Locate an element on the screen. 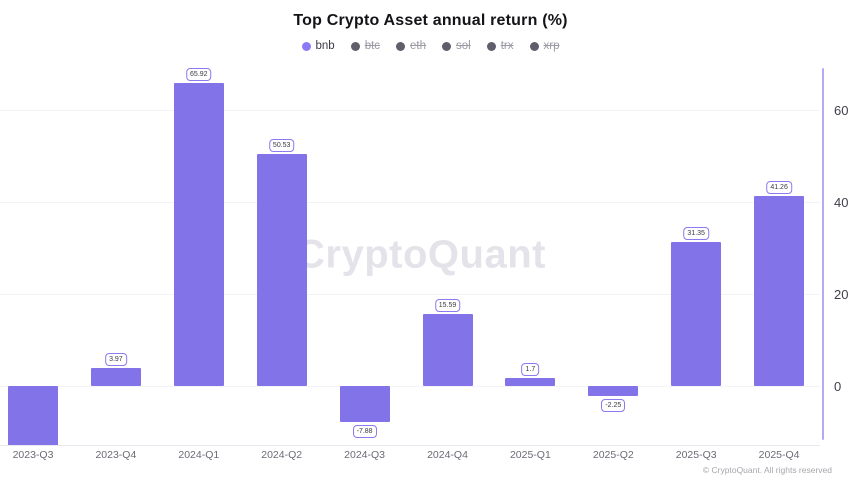  value-label-2024-Q1: 65.92 is located at coordinates (199, 74).